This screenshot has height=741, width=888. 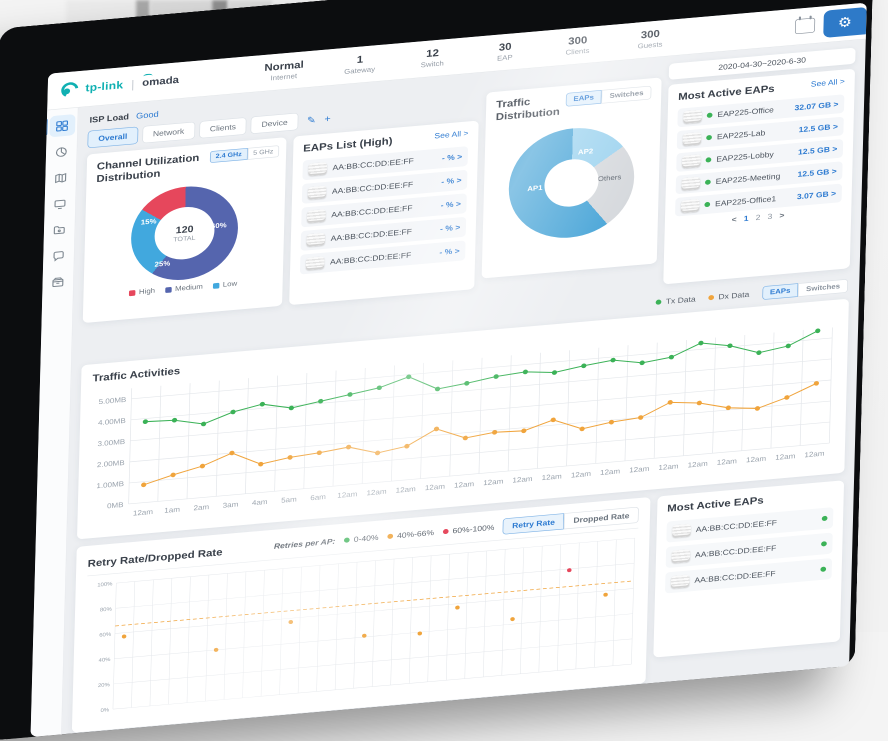 What do you see at coordinates (61, 177) in the screenshot?
I see `sidebar-item-map` at bounding box center [61, 177].